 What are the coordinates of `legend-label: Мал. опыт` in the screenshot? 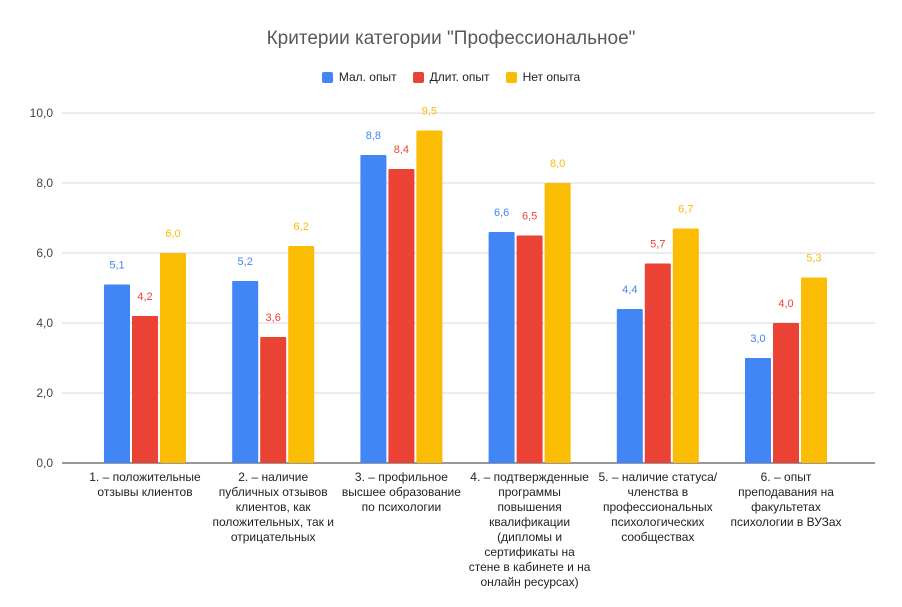 It's located at (367, 77).